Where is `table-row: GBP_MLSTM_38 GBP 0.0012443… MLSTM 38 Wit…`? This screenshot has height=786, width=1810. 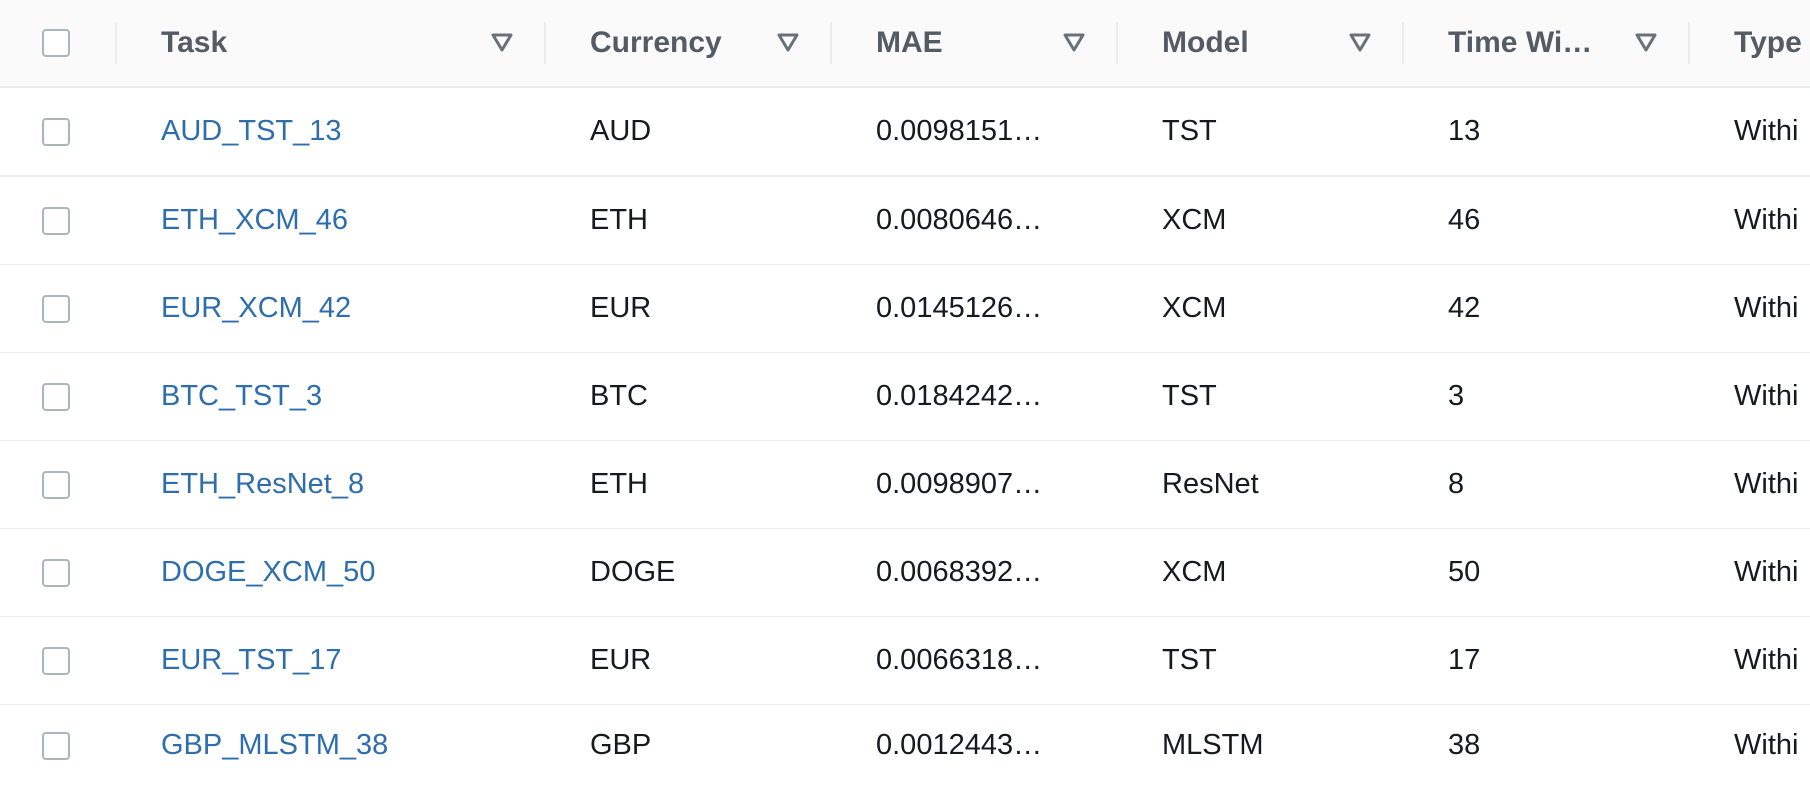 table-row: GBP_MLSTM_38 GBP 0.0012443… MLSTM 38 Wit… is located at coordinates (905, 745).